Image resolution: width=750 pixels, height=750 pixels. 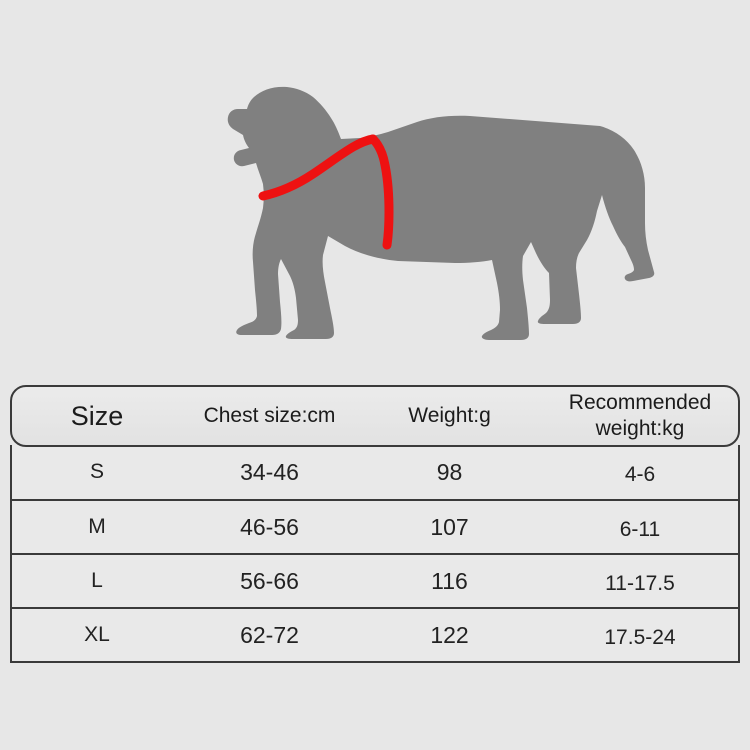 I want to click on table-row: L 56-66 116 11-17.5, so click(x=375, y=580).